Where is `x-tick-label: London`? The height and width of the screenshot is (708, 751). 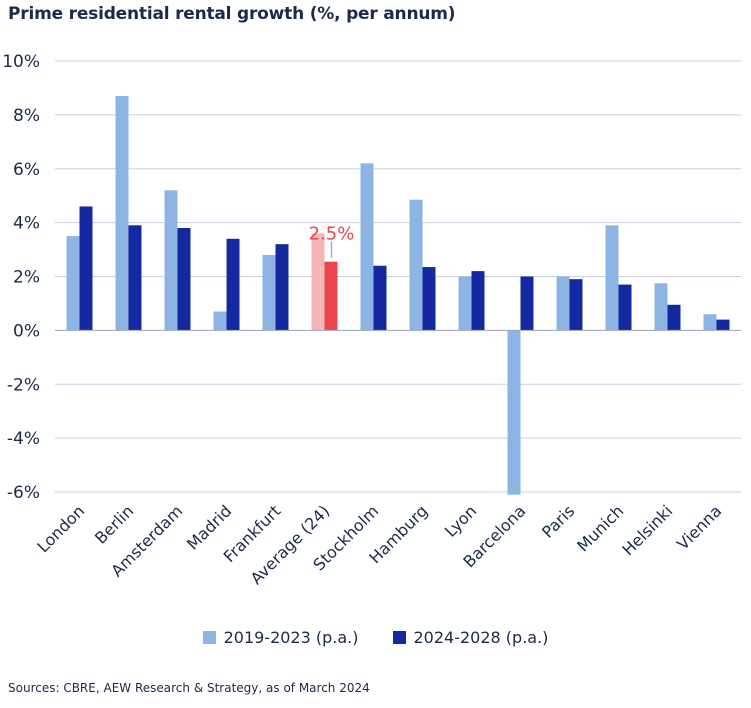 x-tick-label: London is located at coordinates (60, 528).